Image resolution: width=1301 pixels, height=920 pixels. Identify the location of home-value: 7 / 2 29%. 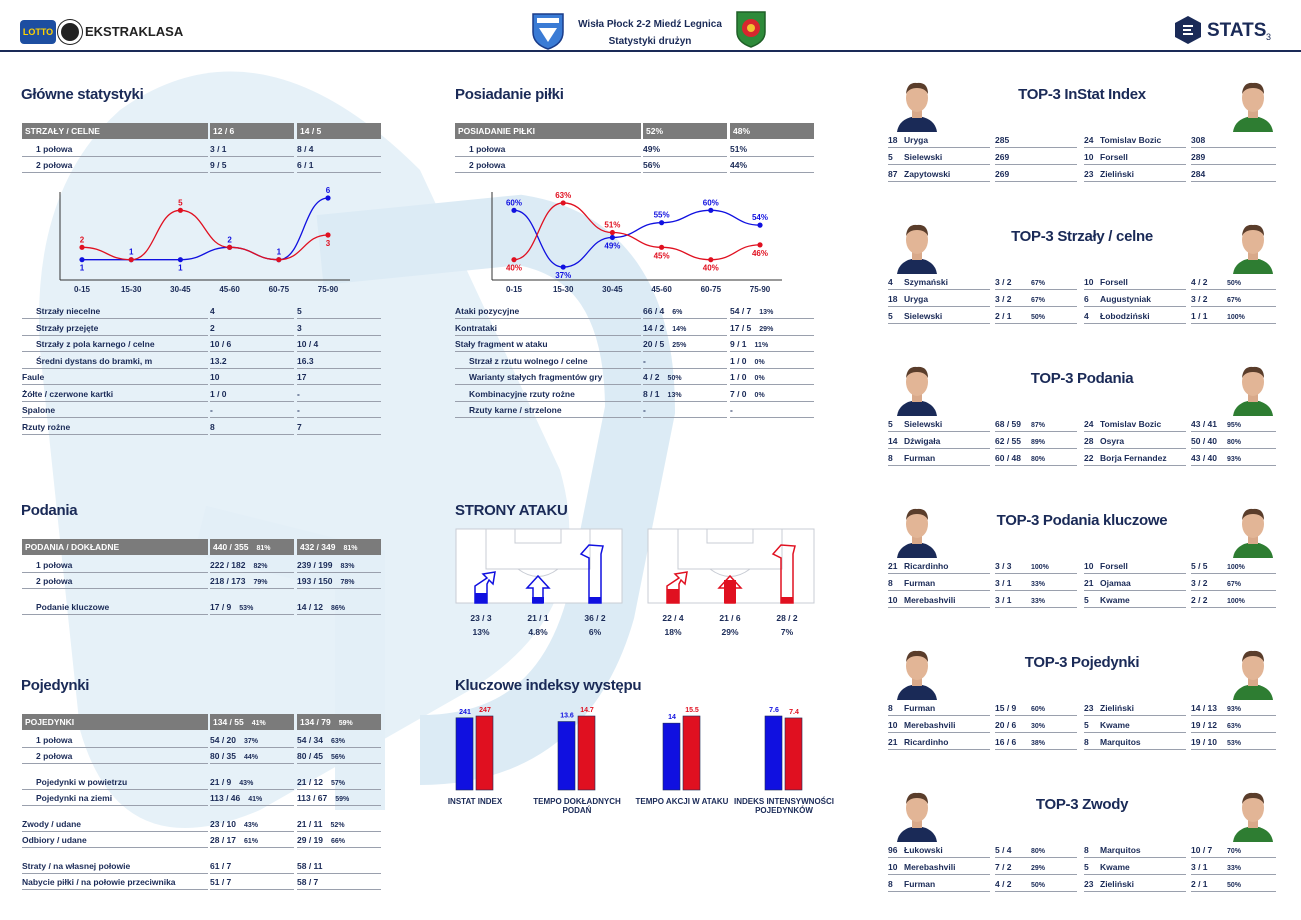
(1036, 867).